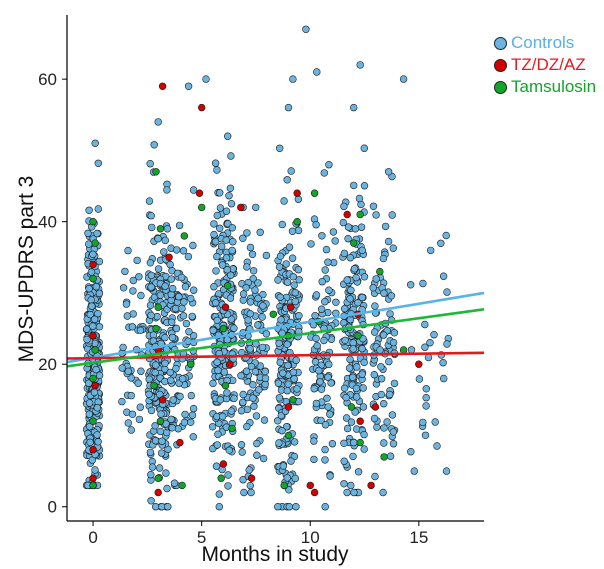 The image size is (604, 569). I want to click on legend: Controls TZ/DZ/AZ Tamsulosin, so click(545, 65).